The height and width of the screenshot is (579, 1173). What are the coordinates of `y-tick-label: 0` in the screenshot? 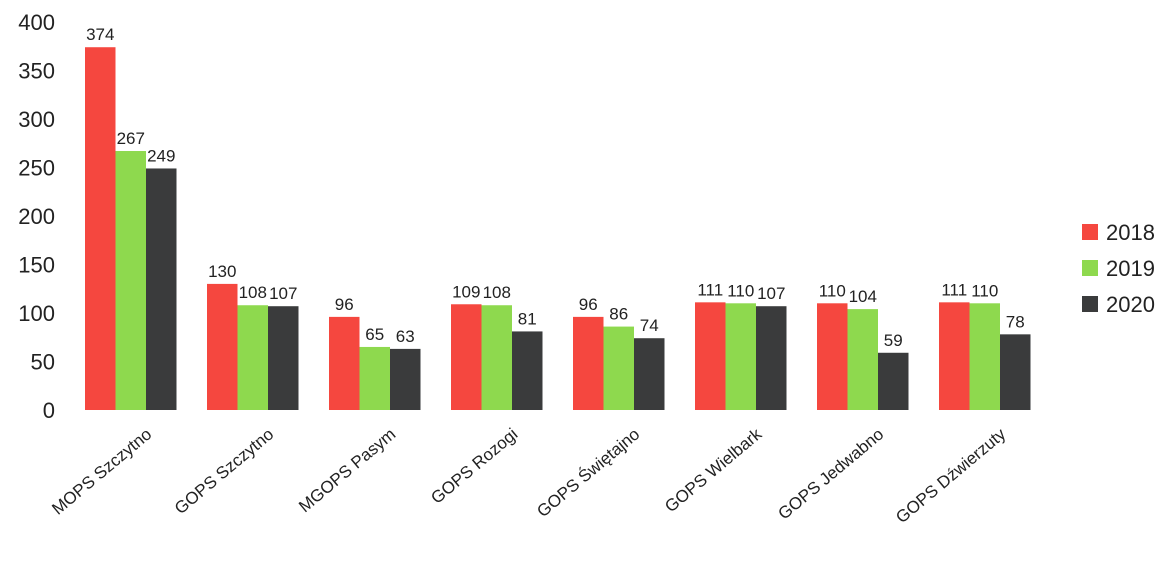 It's located at (49, 410).